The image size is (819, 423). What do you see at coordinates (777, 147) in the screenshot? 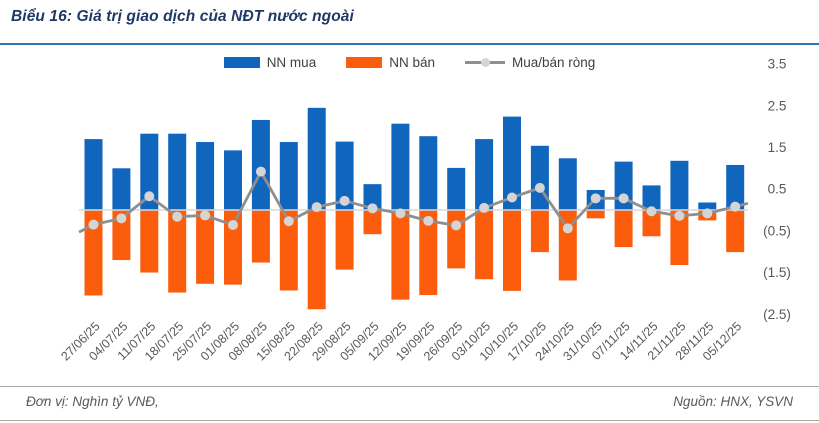
I see `y-tick-label: 1.5` at bounding box center [777, 147].